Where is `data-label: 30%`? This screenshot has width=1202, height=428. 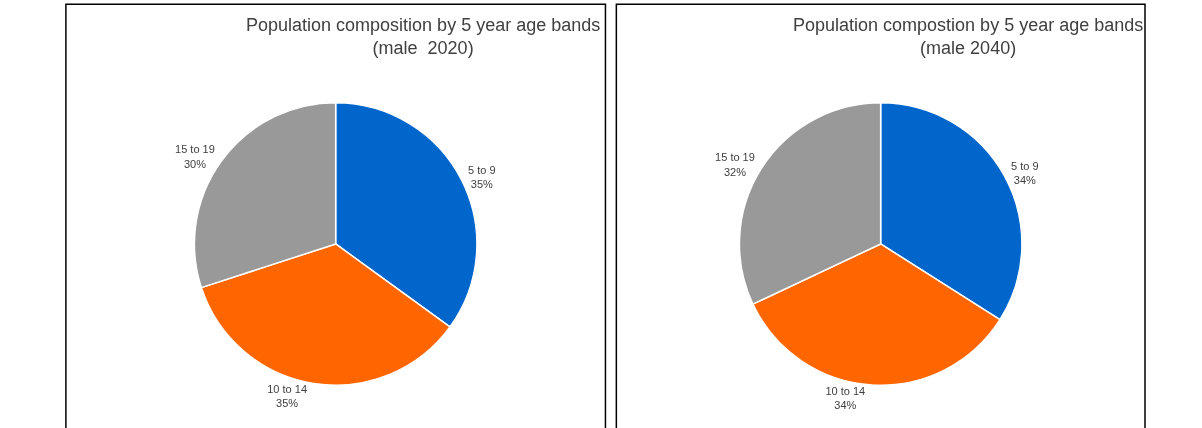 data-label: 30% is located at coordinates (195, 163).